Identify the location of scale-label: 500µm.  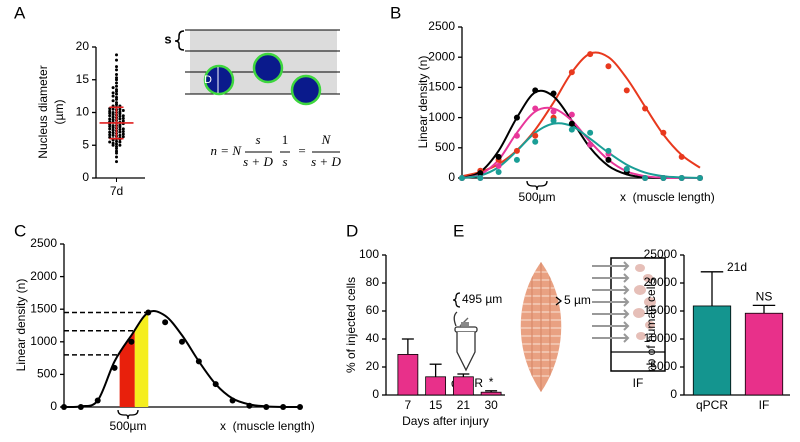
(128, 426).